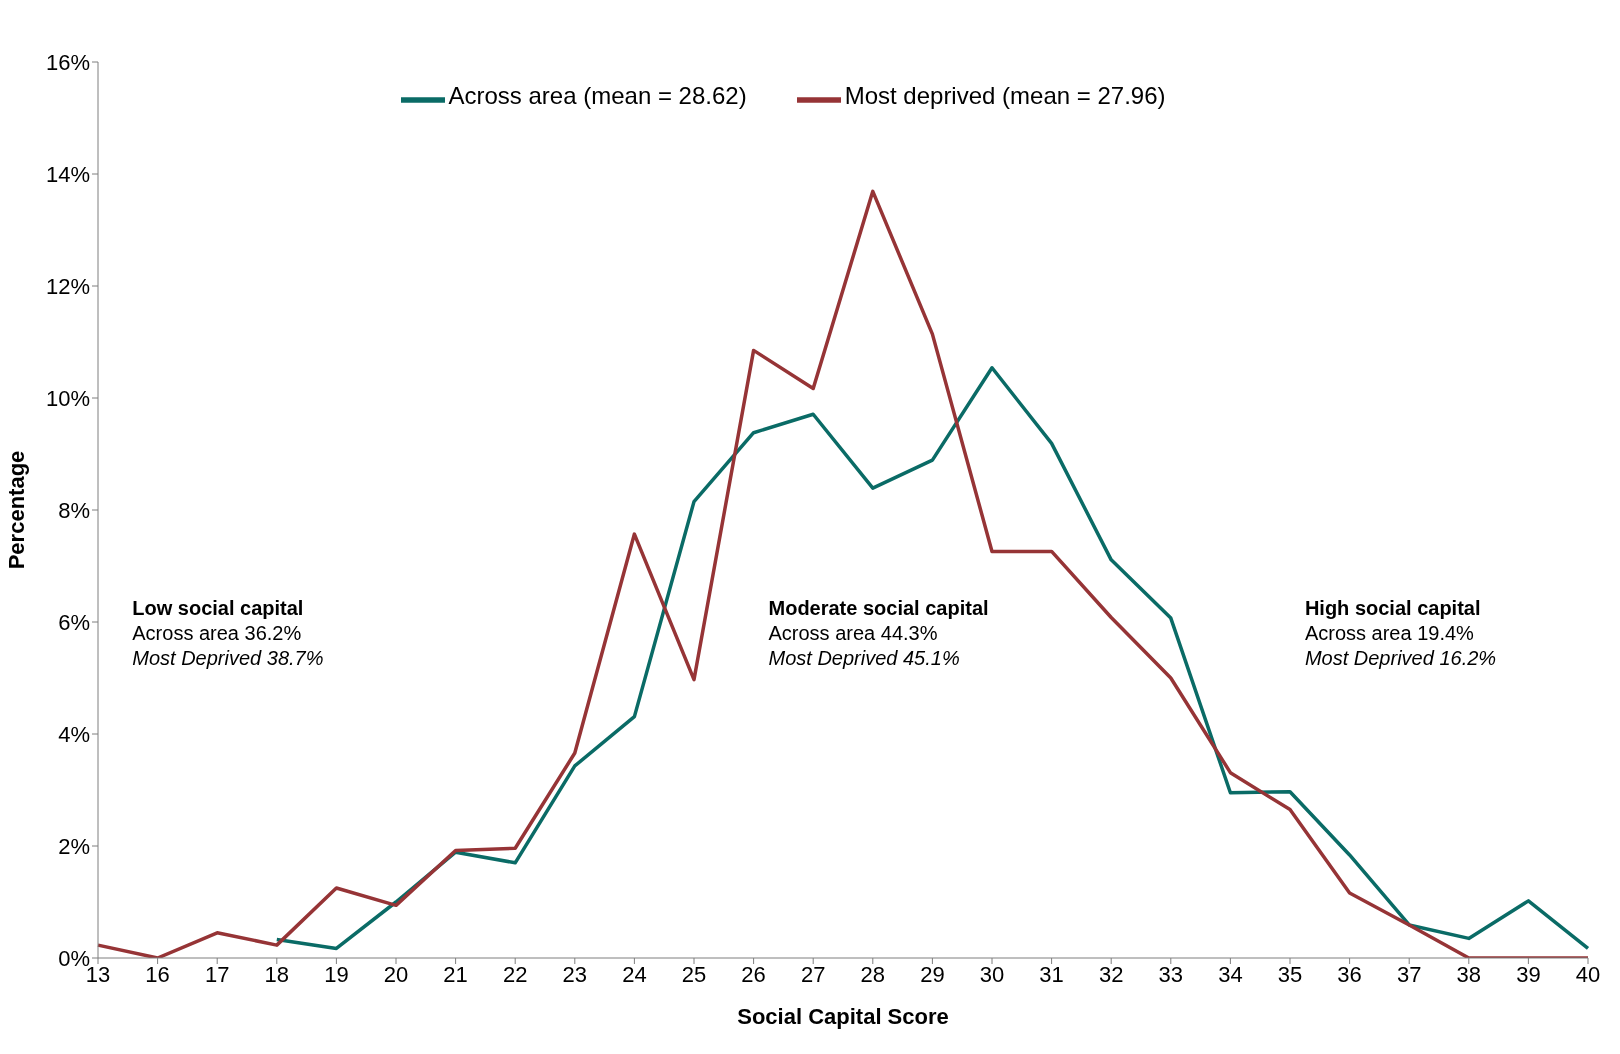 This screenshot has height=1054, width=1620. I want to click on annotation: High social capital, so click(1393, 609).